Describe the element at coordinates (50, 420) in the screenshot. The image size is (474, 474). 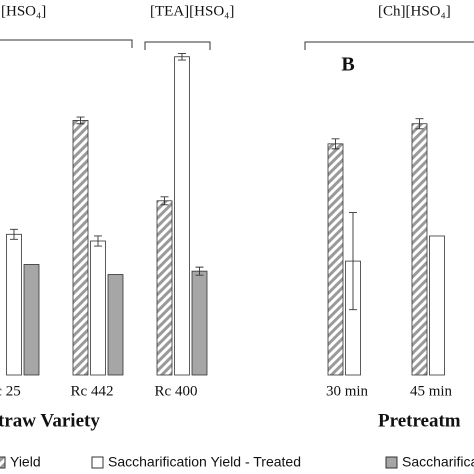
I see `x-axis-label: traw Variety` at that location.